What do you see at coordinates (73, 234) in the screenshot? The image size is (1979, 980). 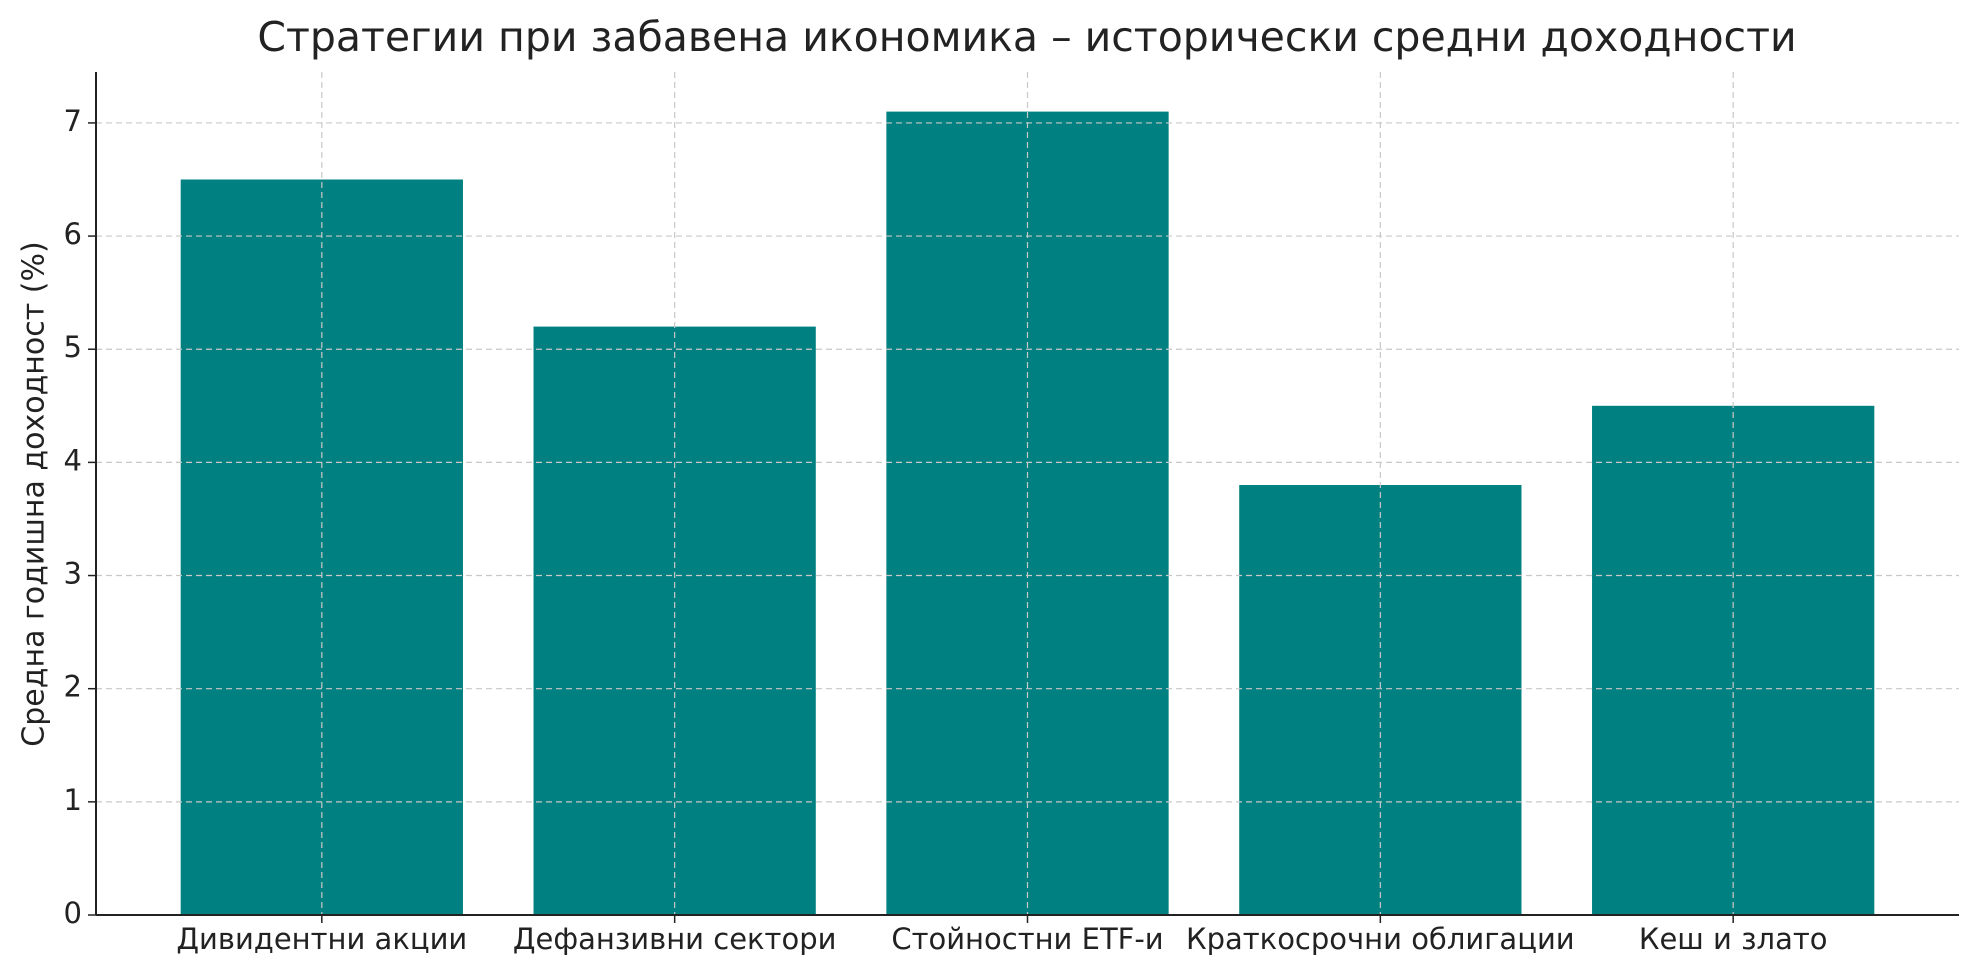 I see `y-tick-label: 6` at bounding box center [73, 234].